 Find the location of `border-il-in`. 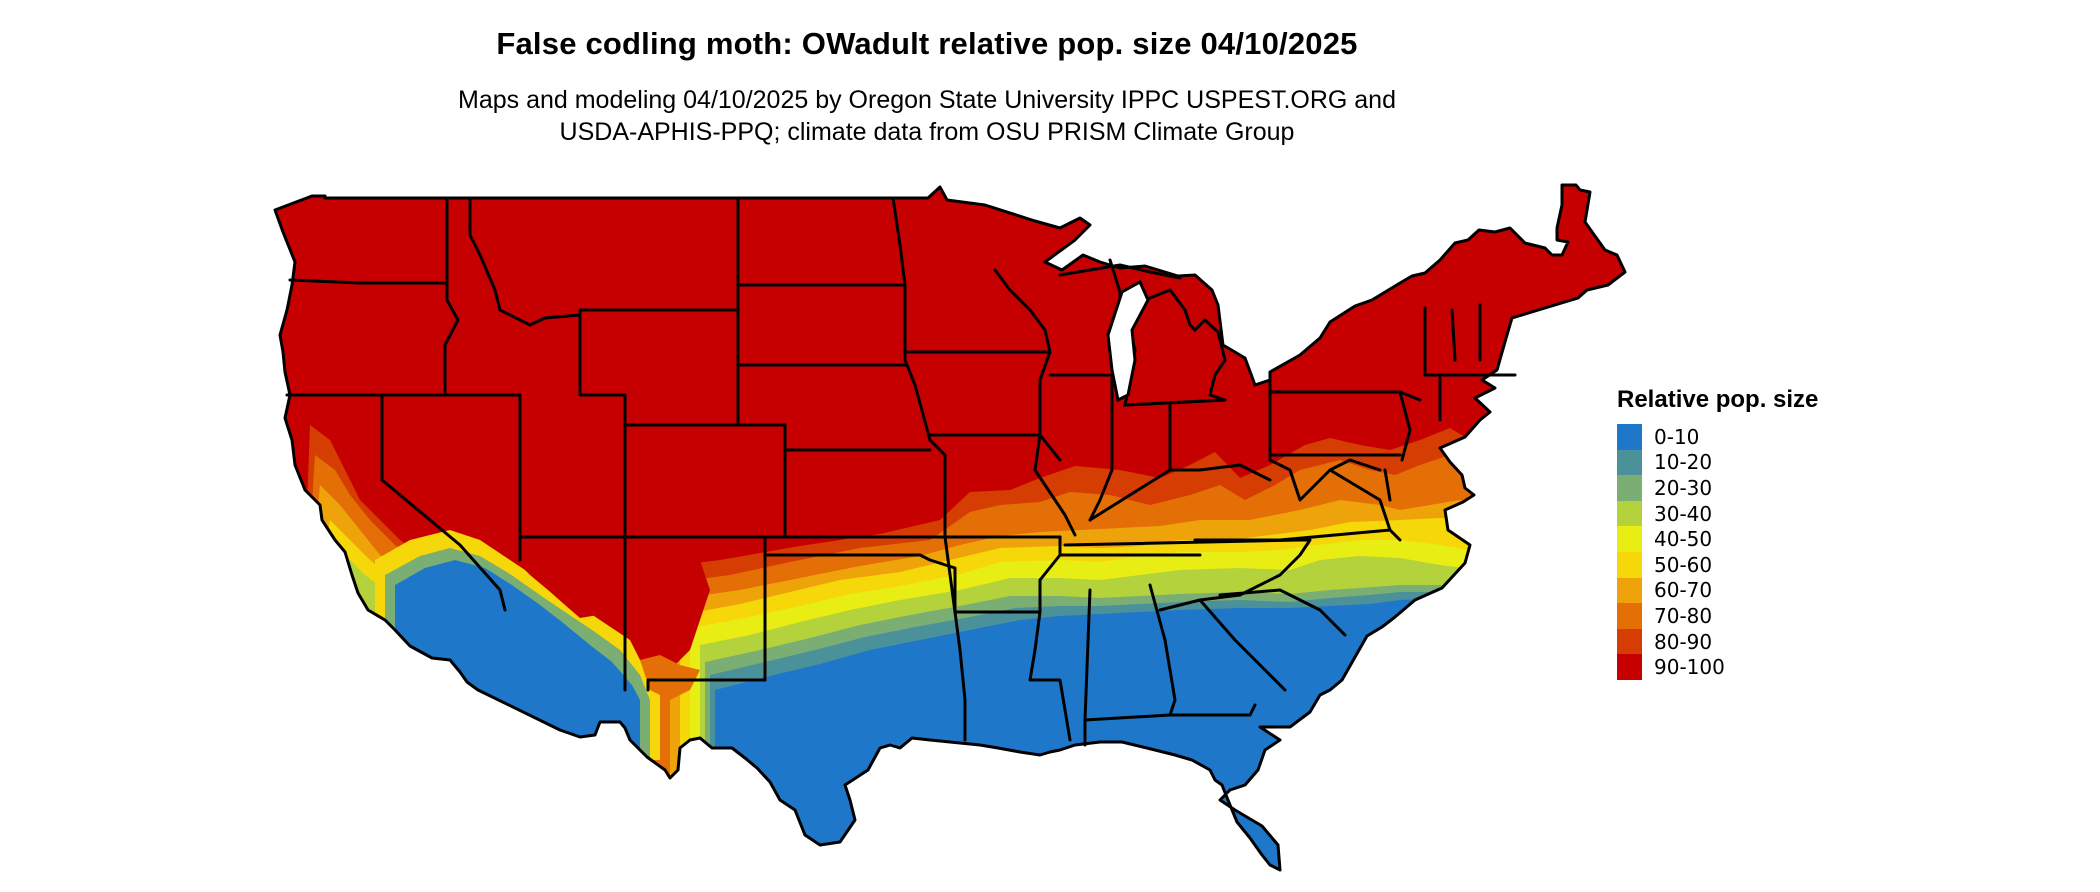

border-il-in is located at coordinates (1101, 449).